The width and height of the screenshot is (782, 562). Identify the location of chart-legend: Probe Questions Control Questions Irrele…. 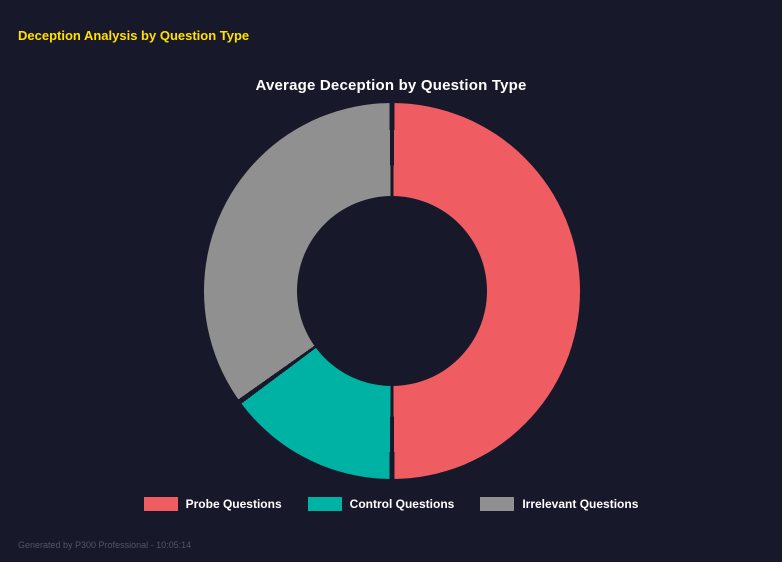
(391, 504).